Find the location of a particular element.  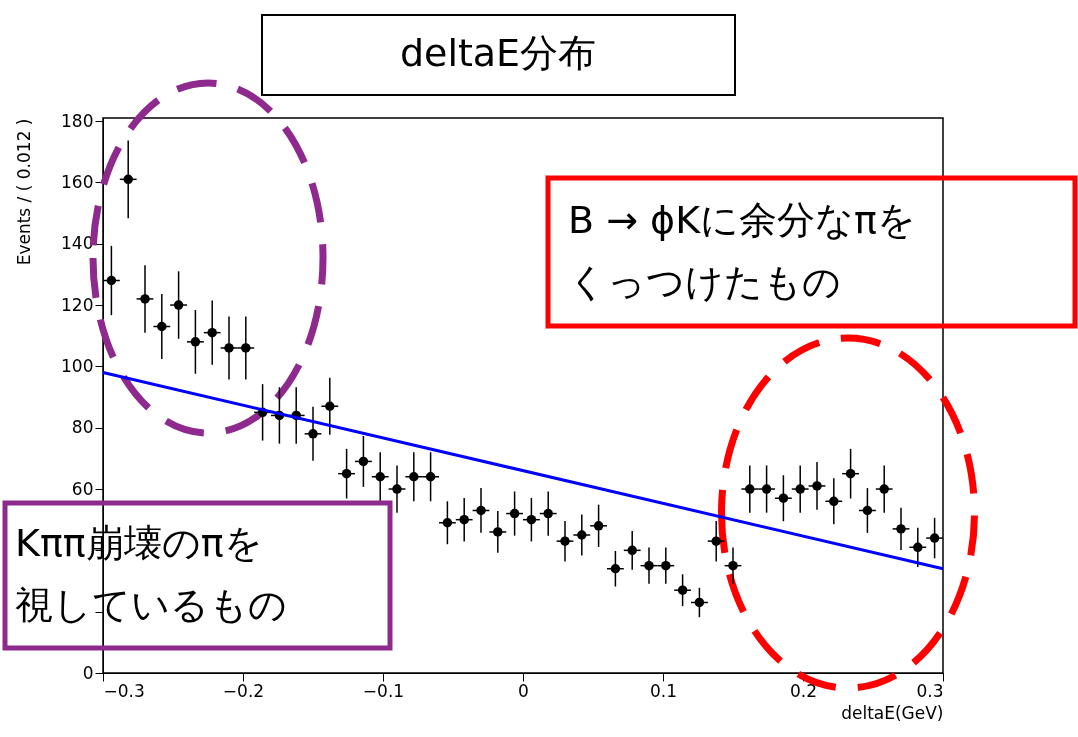

x-tick-label: 0 is located at coordinates (523, 690).